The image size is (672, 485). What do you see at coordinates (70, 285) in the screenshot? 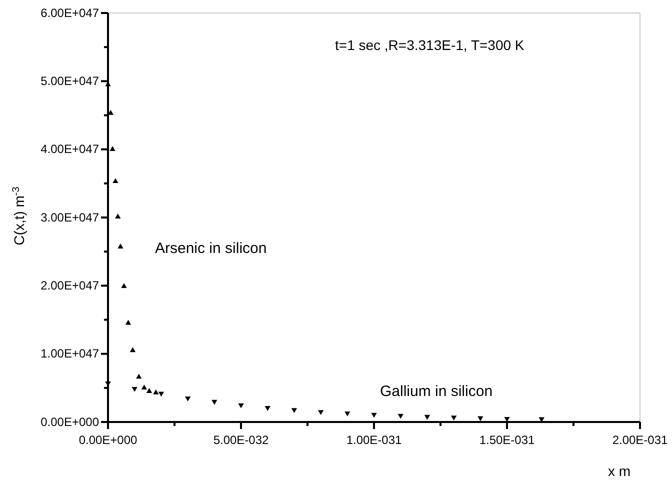
I see `y-tick-label: 2.00E+047` at bounding box center [70, 285].